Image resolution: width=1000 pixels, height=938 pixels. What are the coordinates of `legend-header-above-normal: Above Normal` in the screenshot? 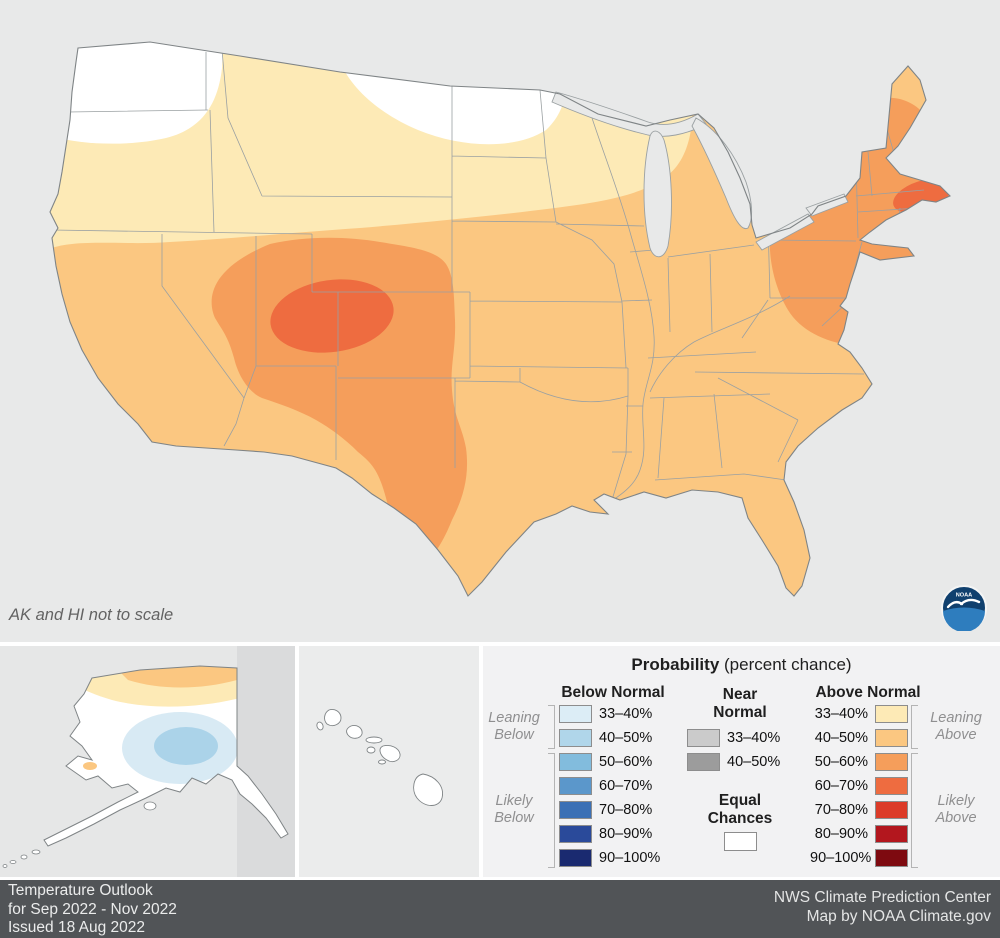 It's located at (868, 692).